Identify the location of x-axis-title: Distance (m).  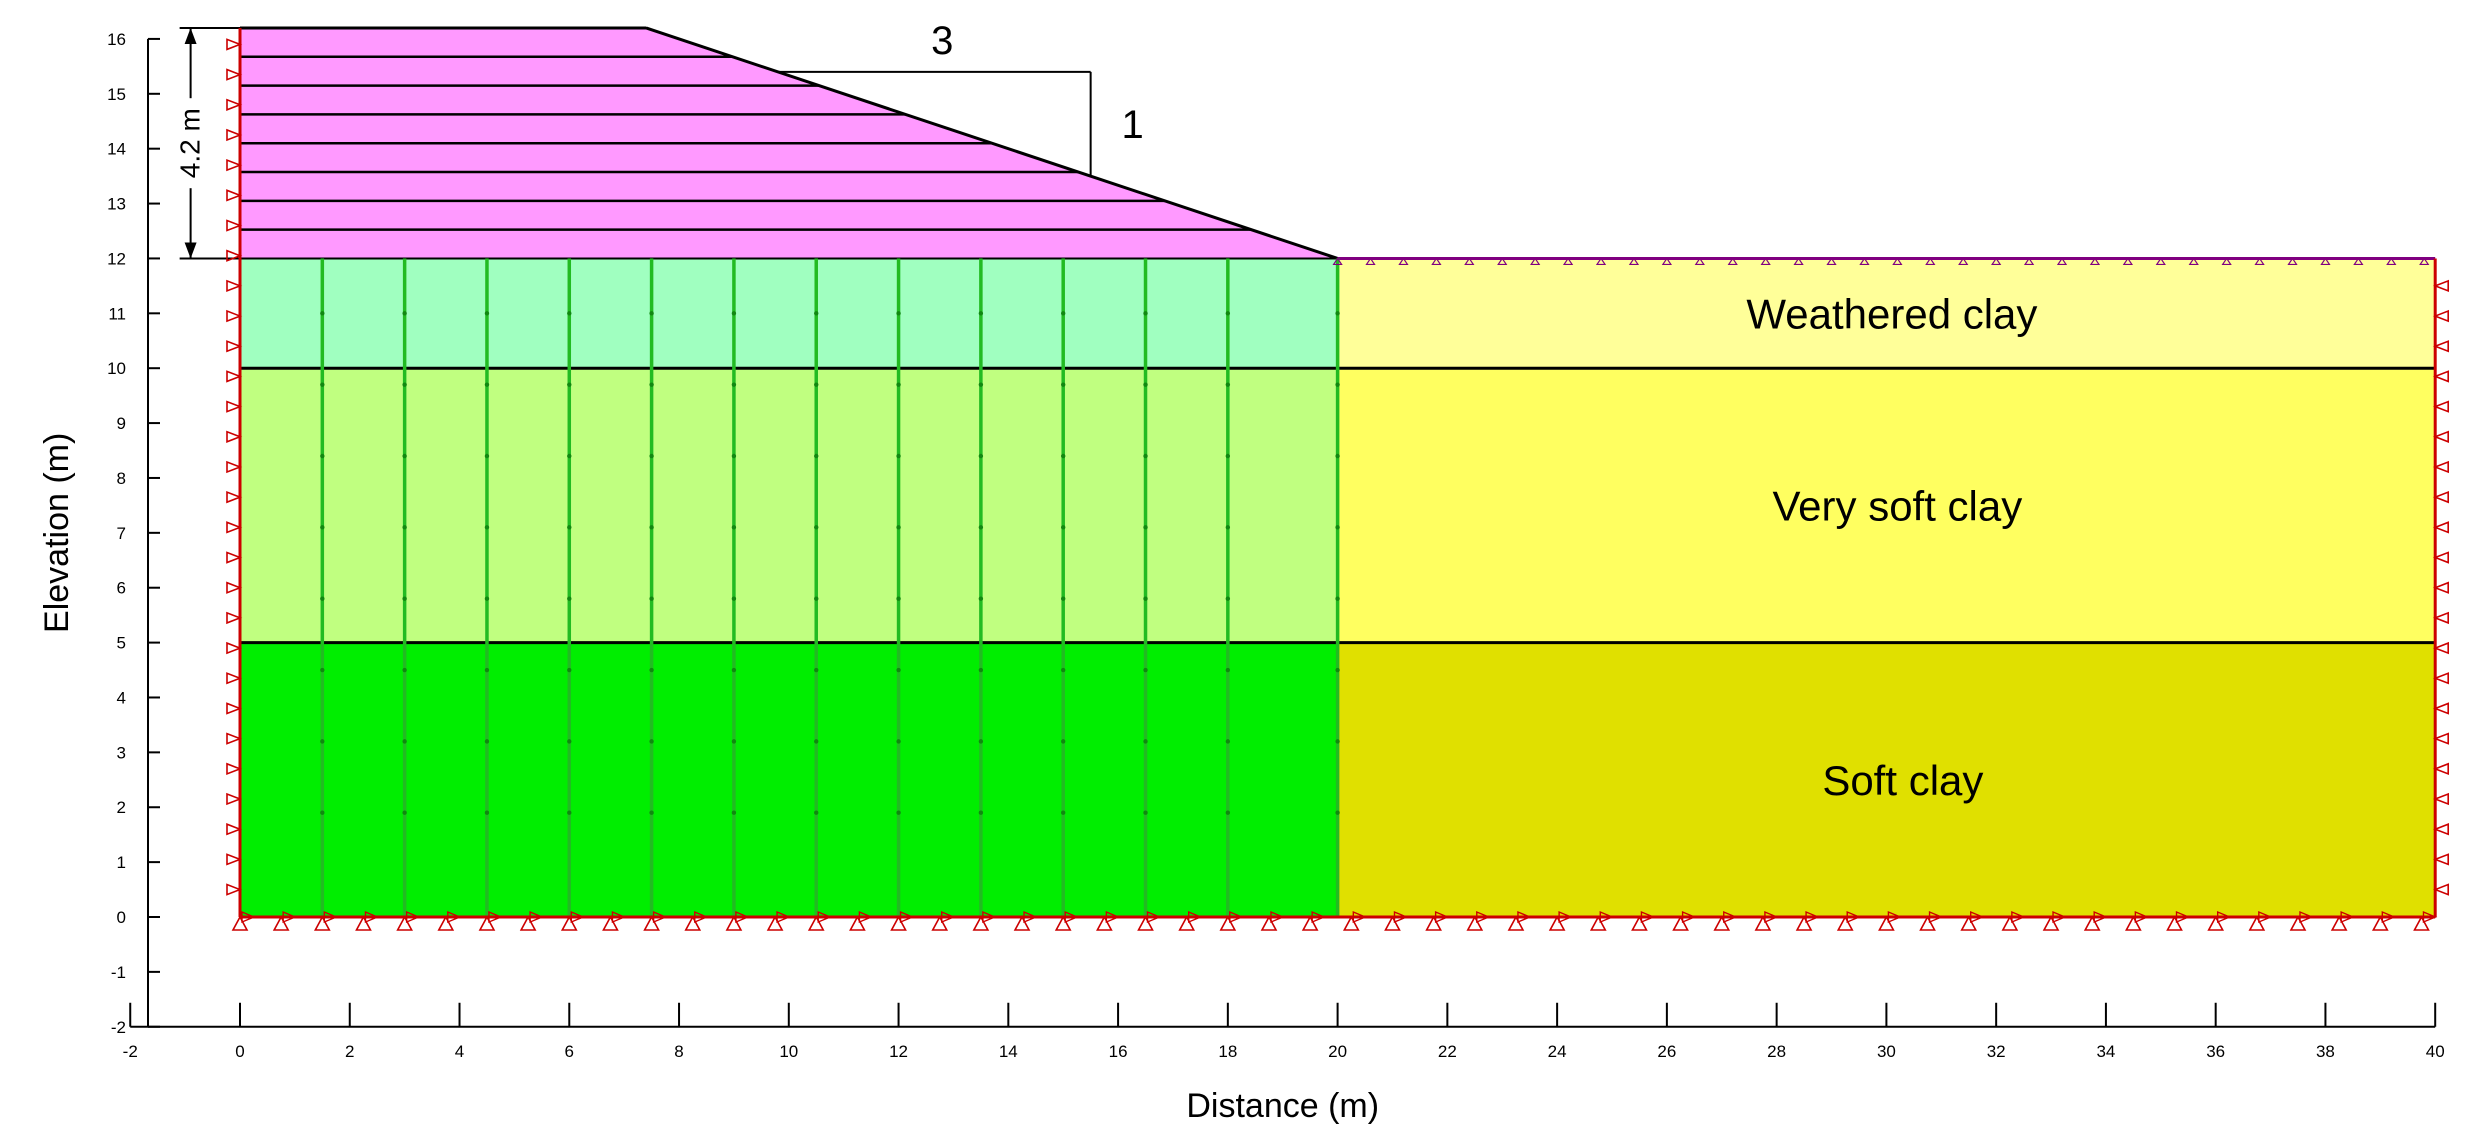
(1282, 1106).